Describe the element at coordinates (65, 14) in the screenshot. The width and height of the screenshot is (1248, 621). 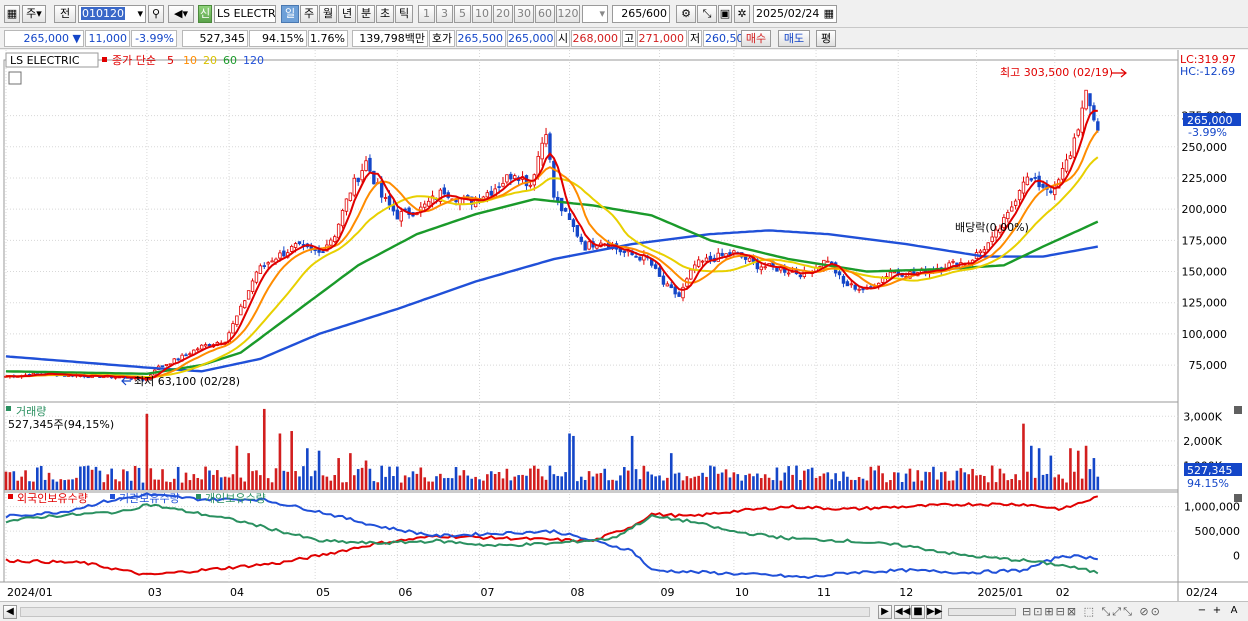
I see `prev-button: 전` at that location.